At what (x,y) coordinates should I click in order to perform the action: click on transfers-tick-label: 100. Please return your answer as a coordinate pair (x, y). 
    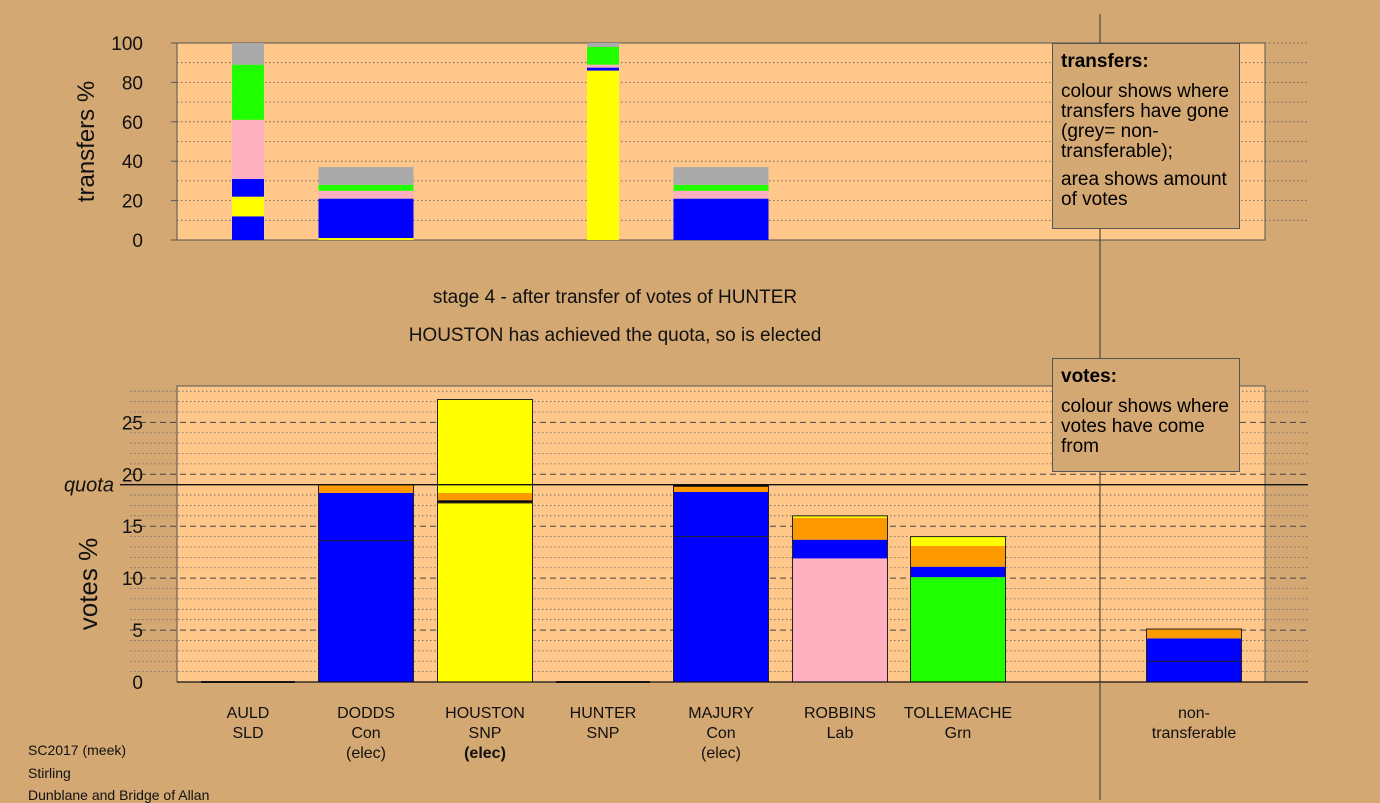
    Looking at the image, I should click on (127, 44).